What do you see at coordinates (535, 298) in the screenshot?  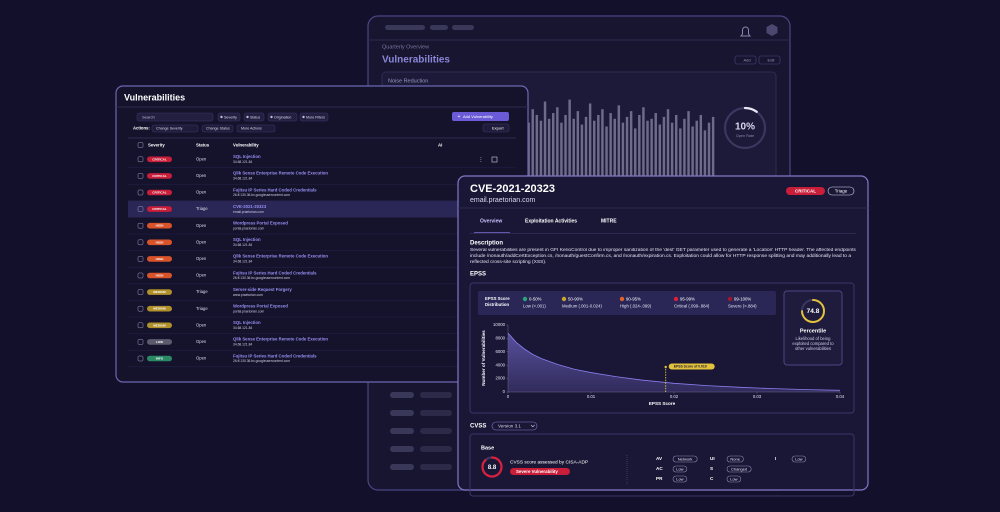 I see `legend-range: 0-50%` at bounding box center [535, 298].